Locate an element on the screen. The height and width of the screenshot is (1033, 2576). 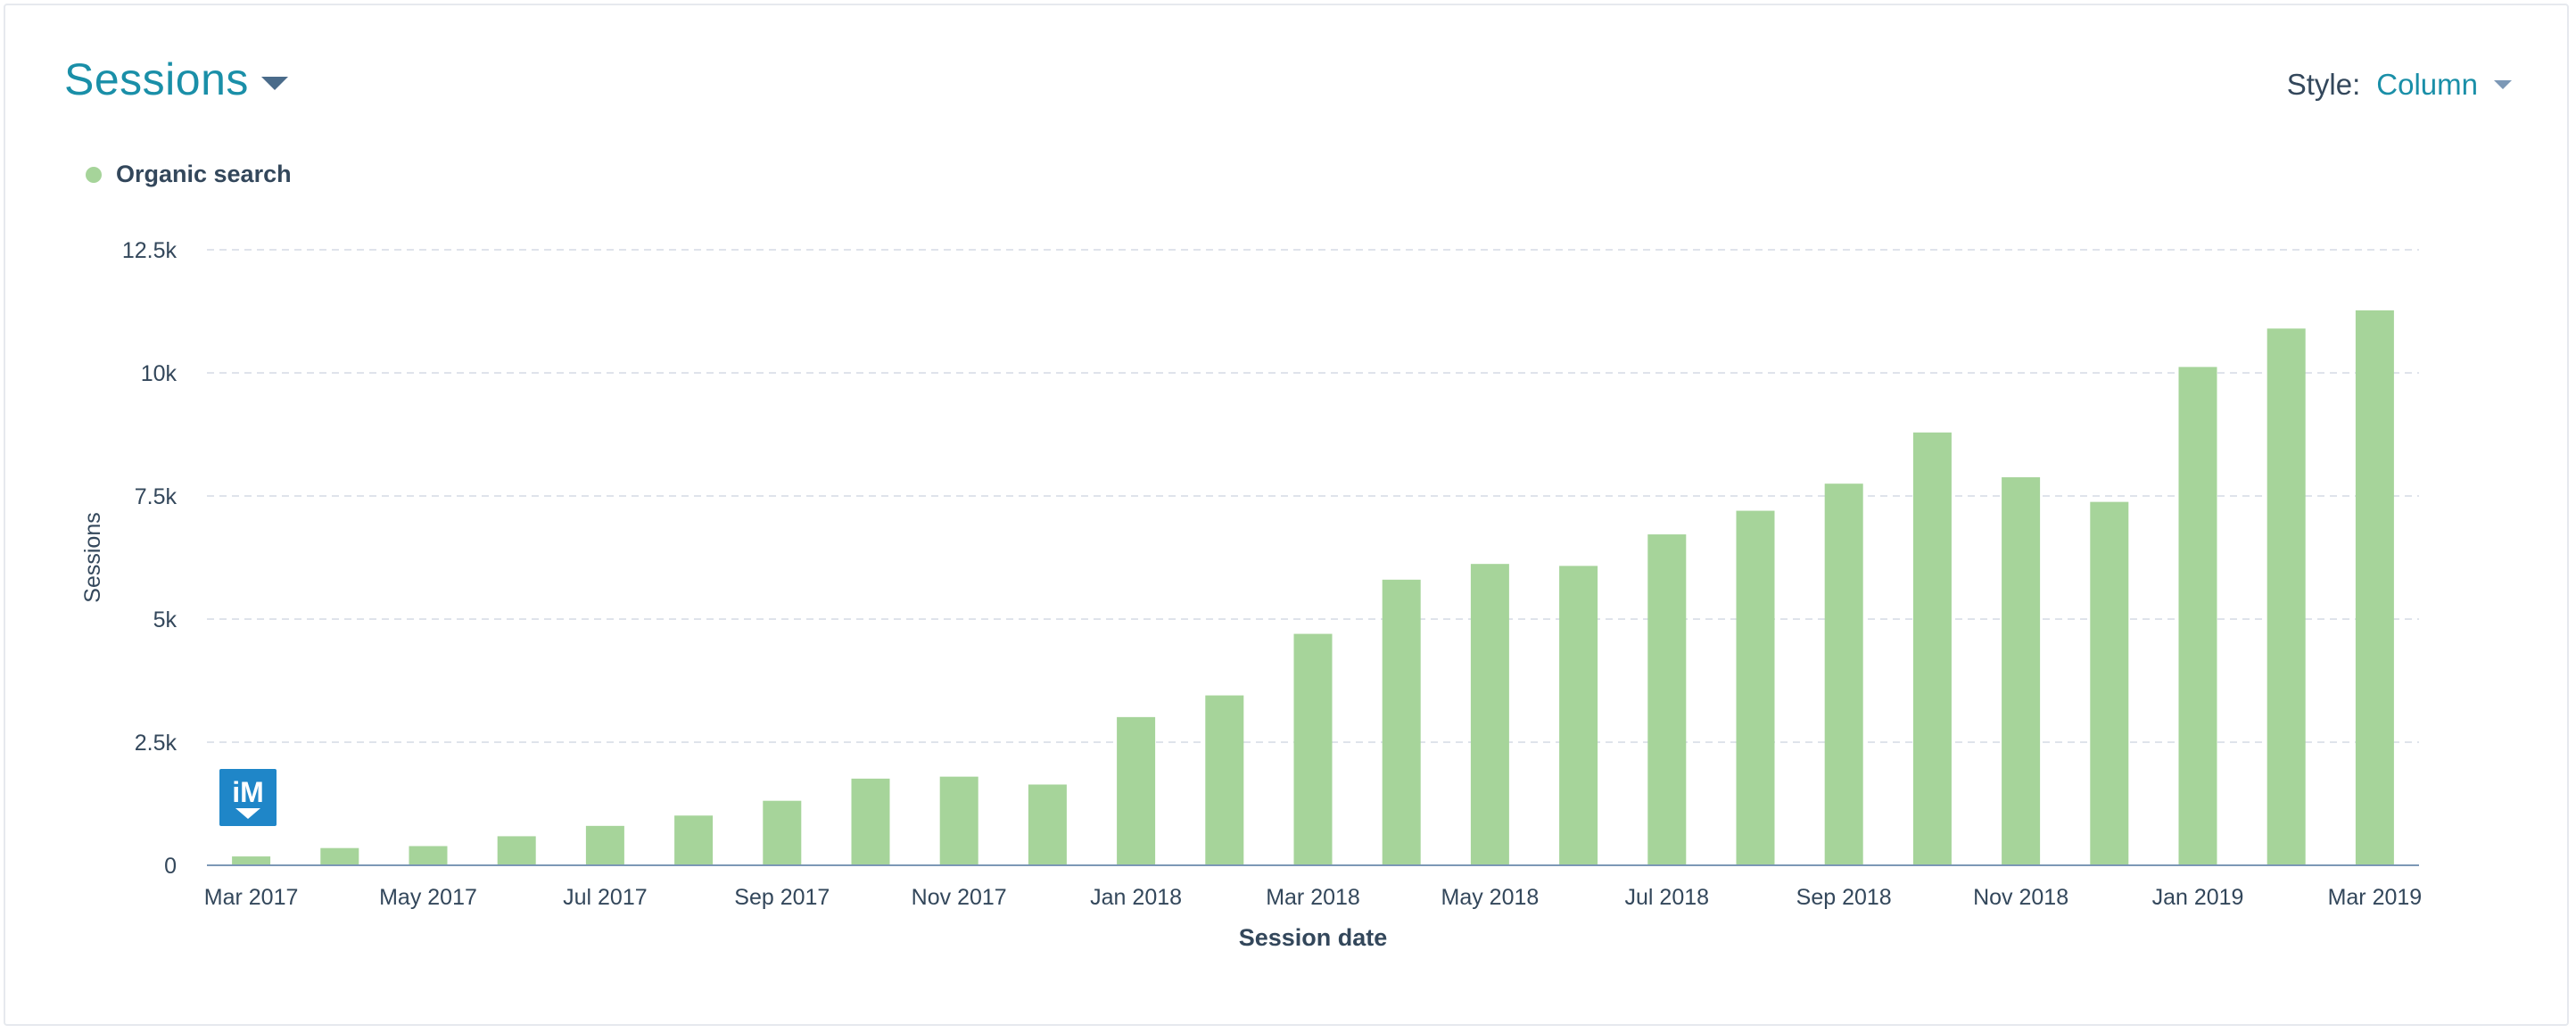
x-tick-label: Sep 2017 is located at coordinates (782, 897).